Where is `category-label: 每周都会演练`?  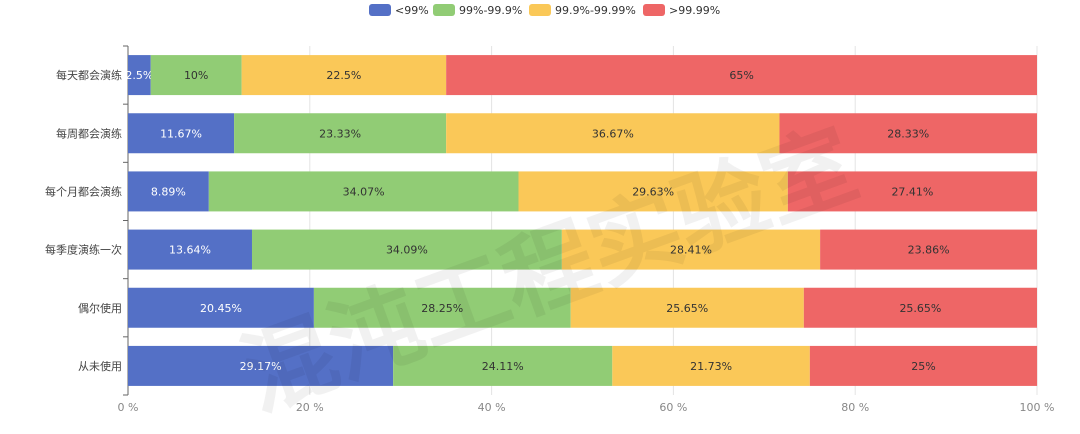 category-label: 每周都会演练 is located at coordinates (89, 133).